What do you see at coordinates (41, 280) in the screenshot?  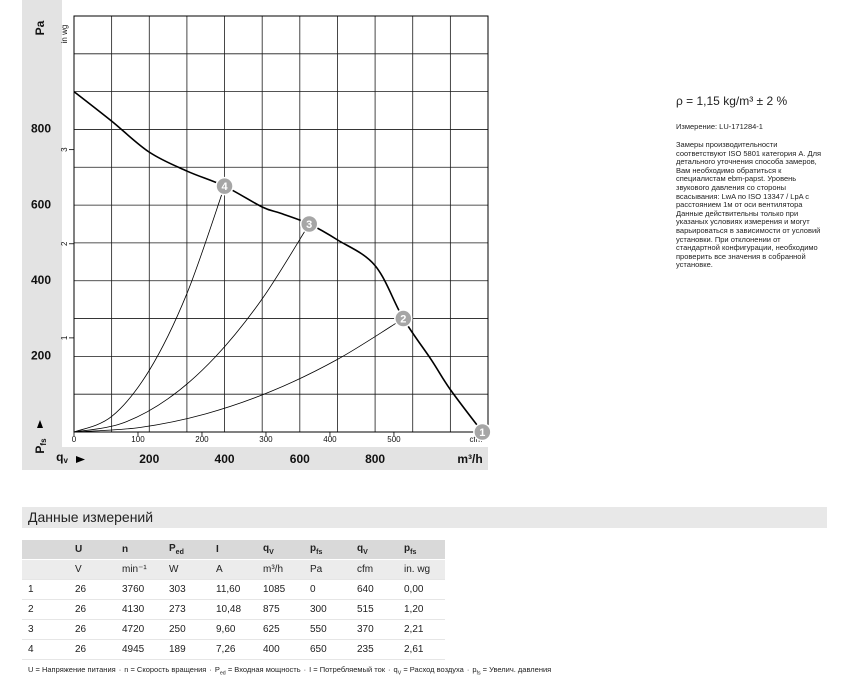 I see `y-tick-label: 400` at bounding box center [41, 280].